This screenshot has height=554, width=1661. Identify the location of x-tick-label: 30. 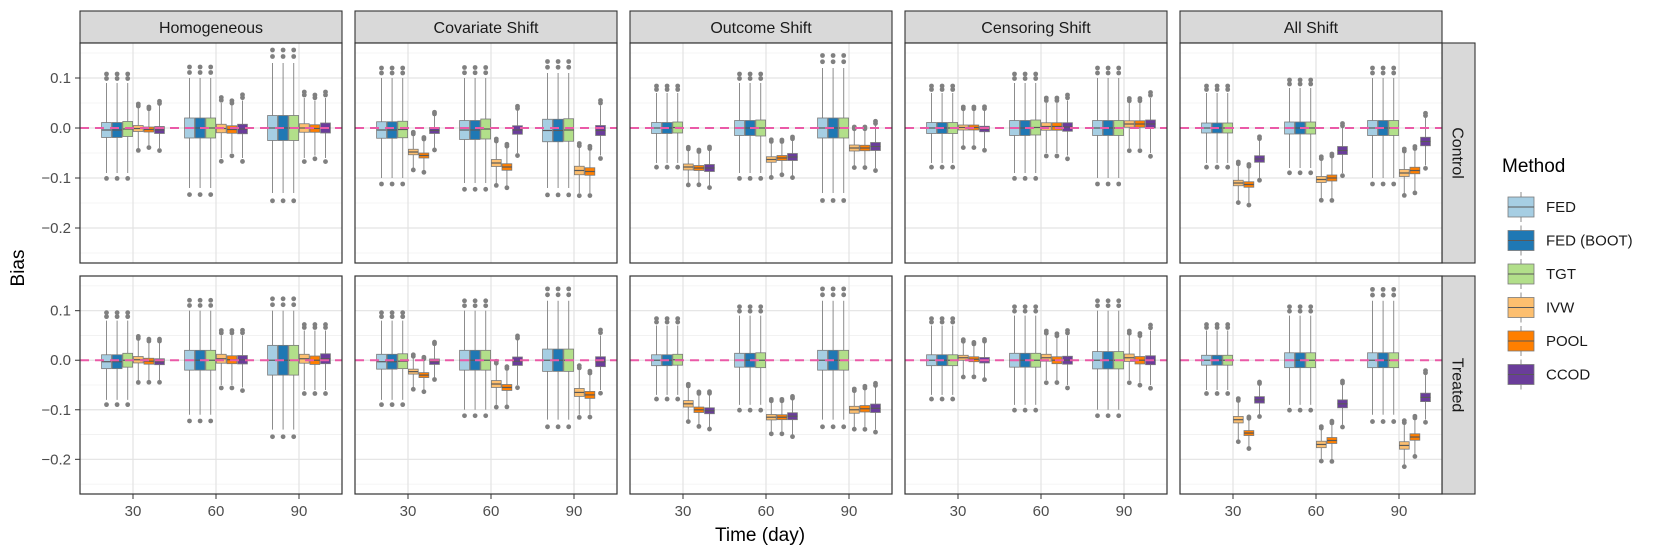
(133, 511).